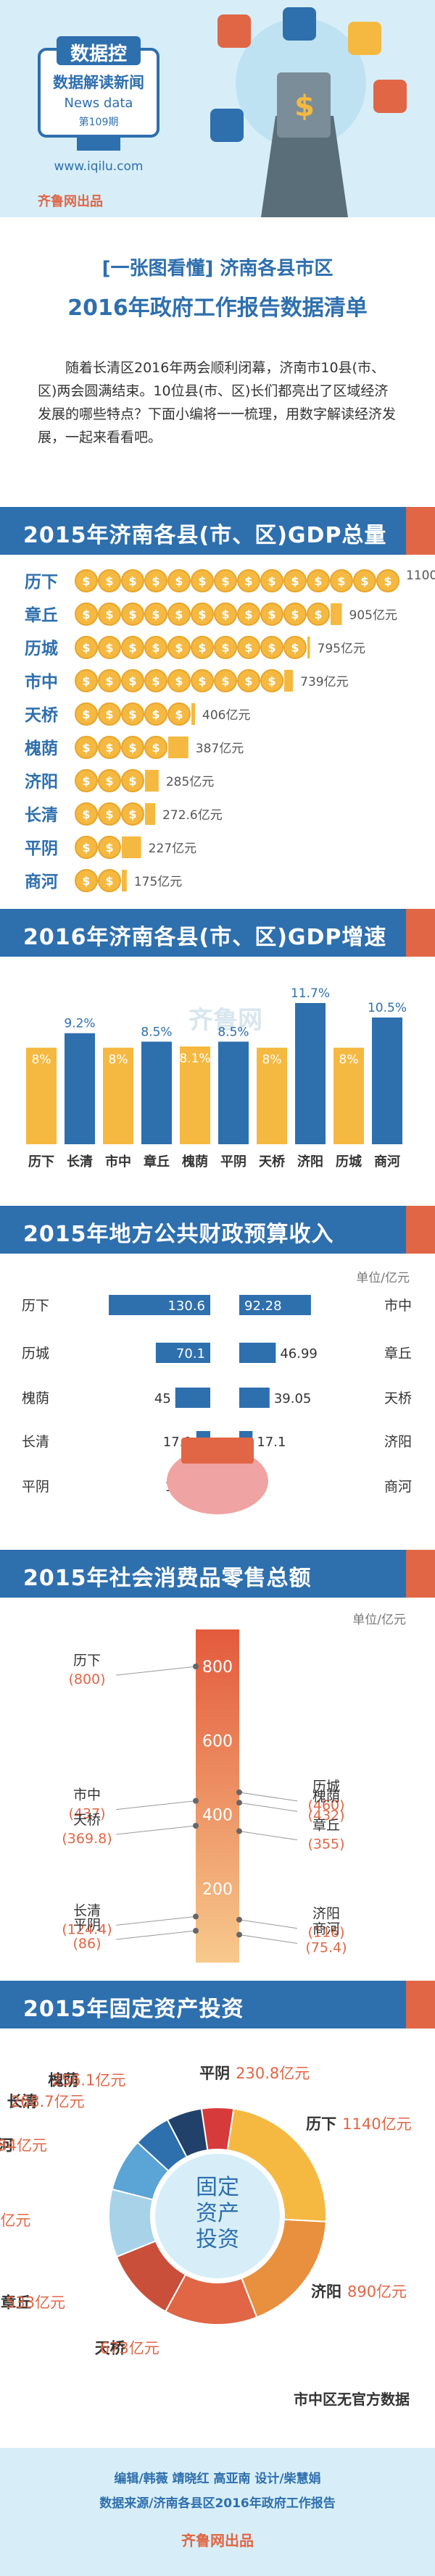  Describe the element at coordinates (310, 1162) in the screenshot. I see `gdp-growth-category-label: 济阳` at that location.